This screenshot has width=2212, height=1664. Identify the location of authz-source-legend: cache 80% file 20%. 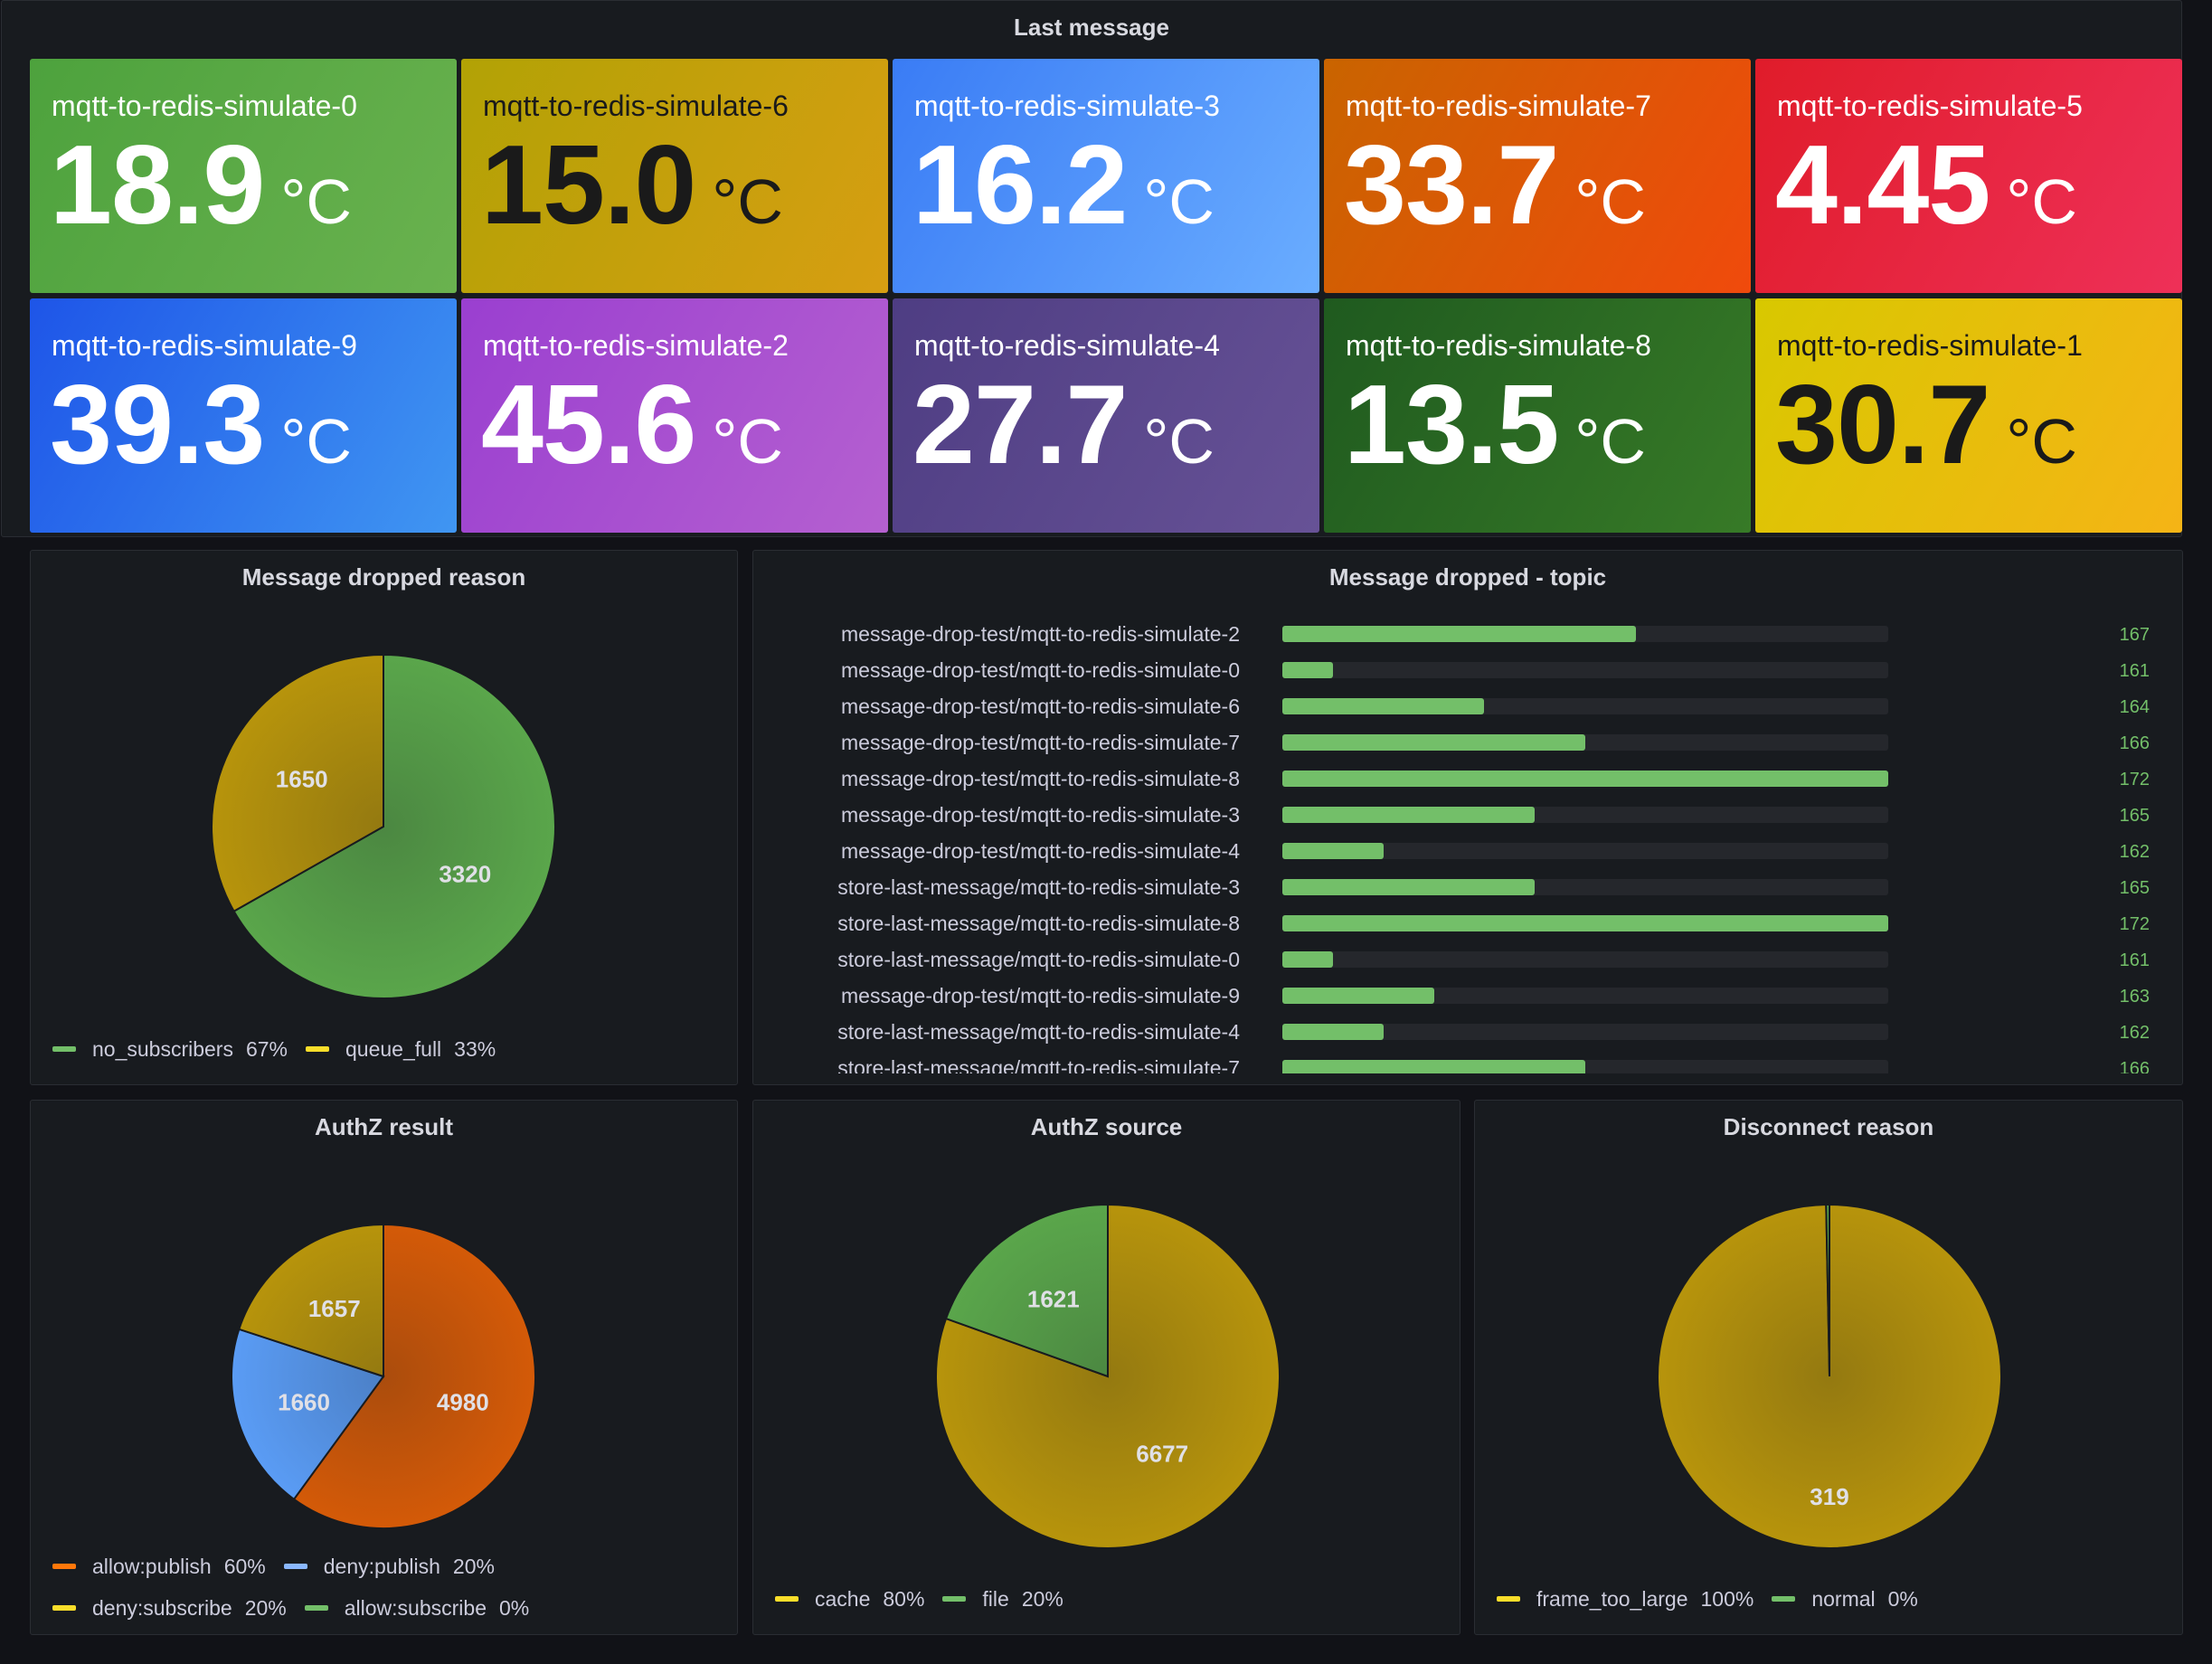
(928, 1600).